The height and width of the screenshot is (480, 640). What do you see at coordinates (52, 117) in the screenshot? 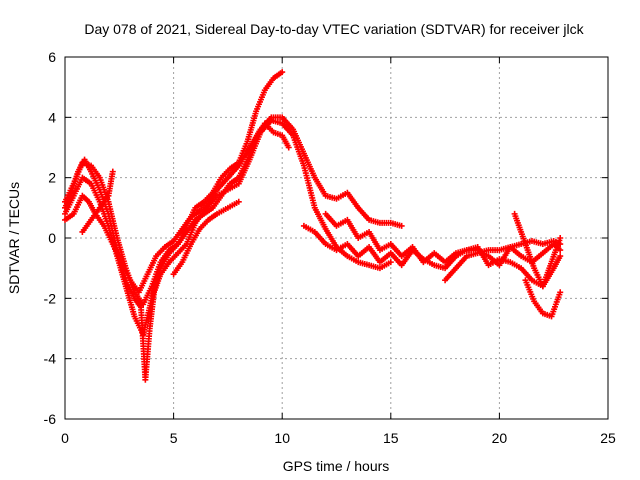
I see `y-tick-label: 4` at bounding box center [52, 117].